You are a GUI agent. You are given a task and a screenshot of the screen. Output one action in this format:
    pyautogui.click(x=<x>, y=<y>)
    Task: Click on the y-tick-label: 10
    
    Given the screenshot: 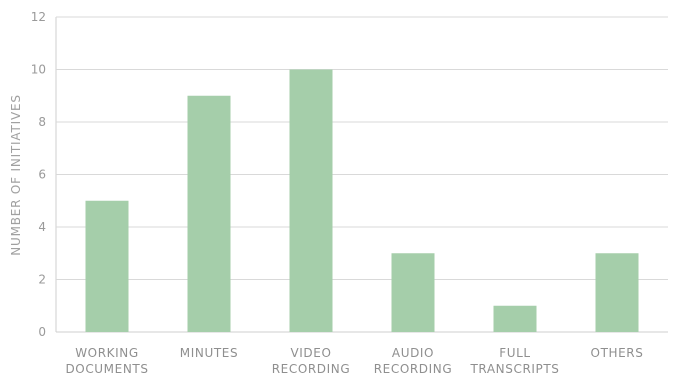 What is the action you would take?
    pyautogui.click(x=38, y=70)
    